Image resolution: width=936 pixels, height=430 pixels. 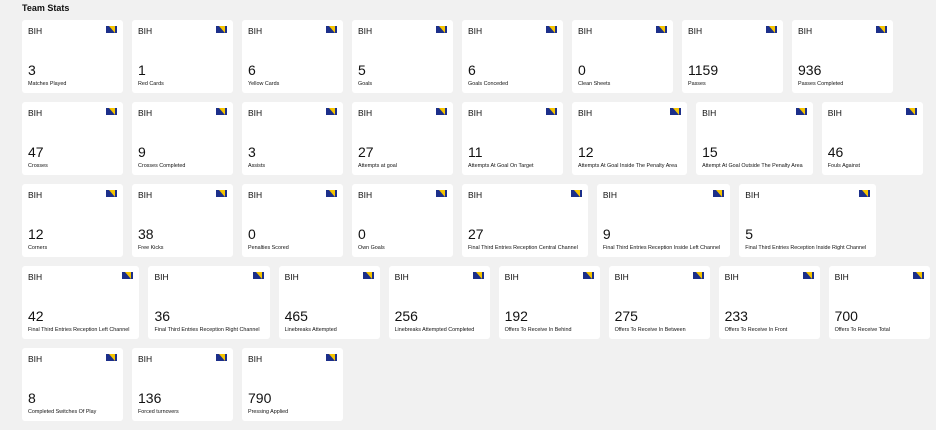 I want to click on stat-value: 15, so click(x=710, y=152).